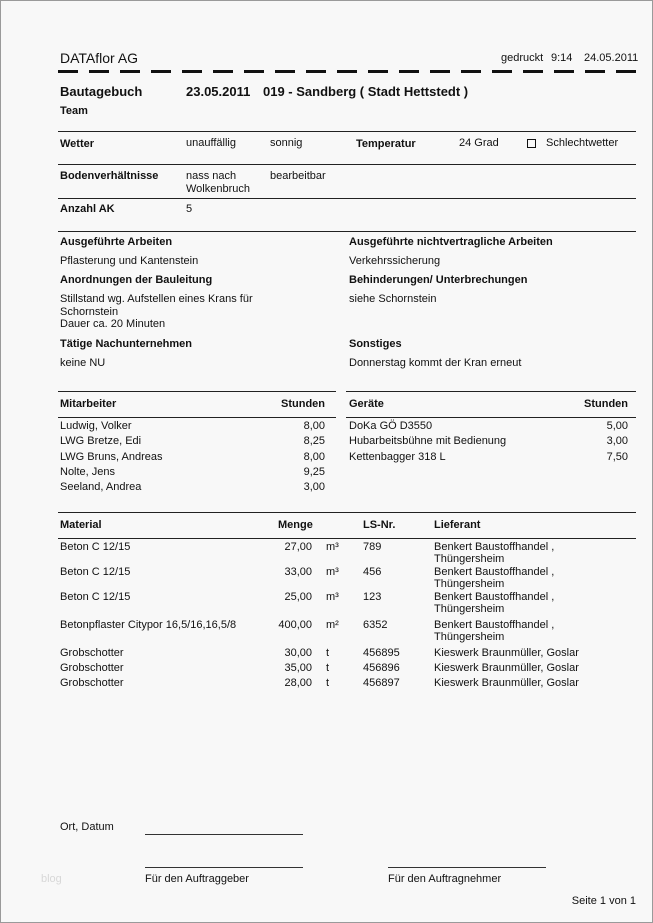 The height and width of the screenshot is (923, 653). Describe the element at coordinates (224, 834) in the screenshot. I see `place-date-line` at that location.